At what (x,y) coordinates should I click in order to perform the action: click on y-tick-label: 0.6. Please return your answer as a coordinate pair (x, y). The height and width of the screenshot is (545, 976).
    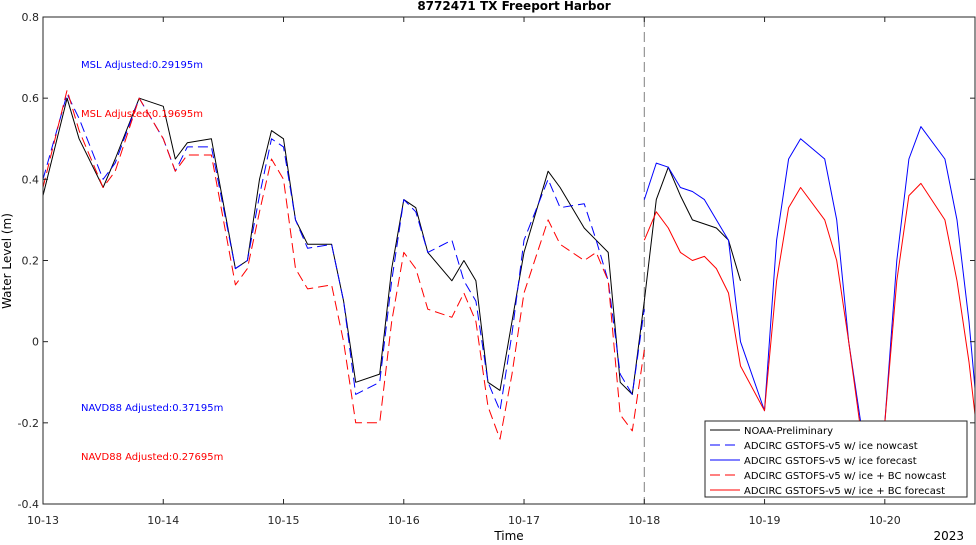
    Looking at the image, I should click on (31, 98).